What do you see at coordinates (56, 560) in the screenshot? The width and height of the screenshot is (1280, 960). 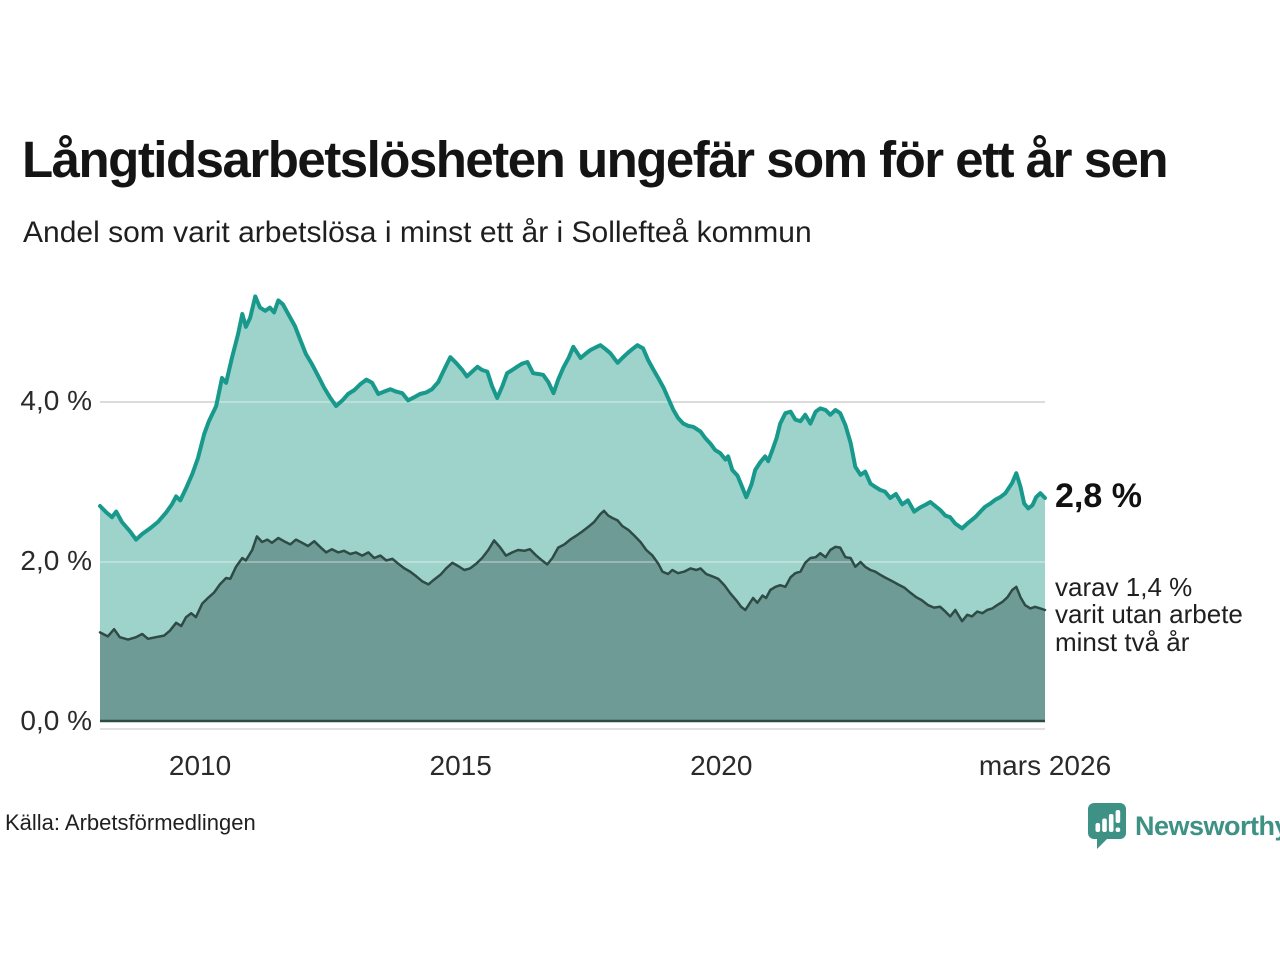 I see `y-axis-label: 2,0 %` at bounding box center [56, 560].